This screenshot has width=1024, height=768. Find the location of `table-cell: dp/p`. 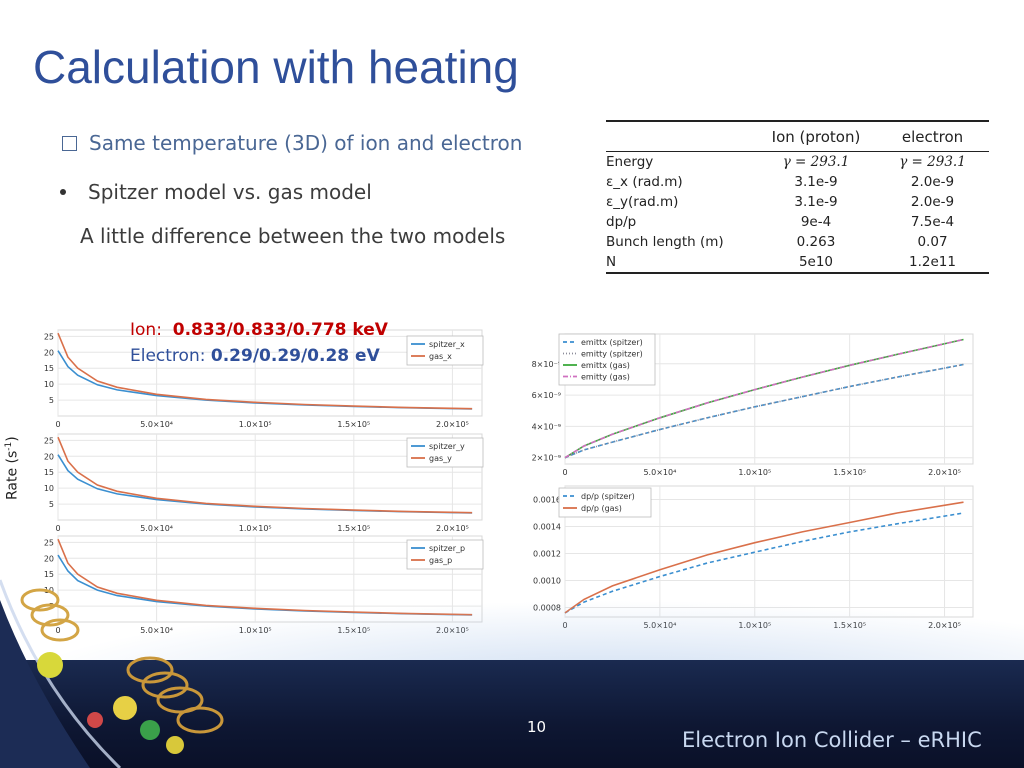

table-cell: dp/p is located at coordinates (621, 221).